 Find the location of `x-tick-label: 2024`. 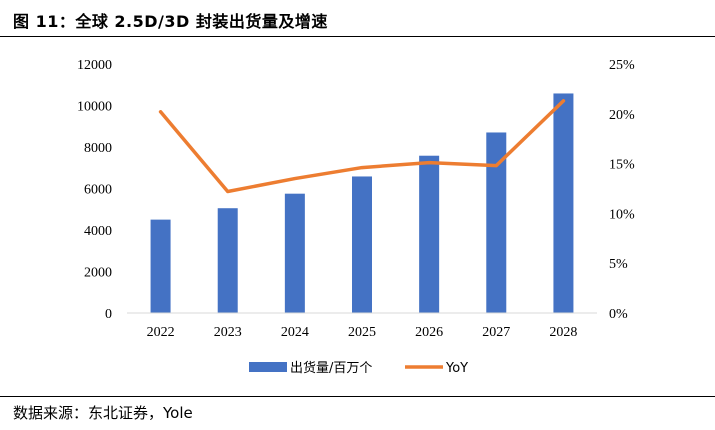

x-tick-label: 2024 is located at coordinates (295, 332).